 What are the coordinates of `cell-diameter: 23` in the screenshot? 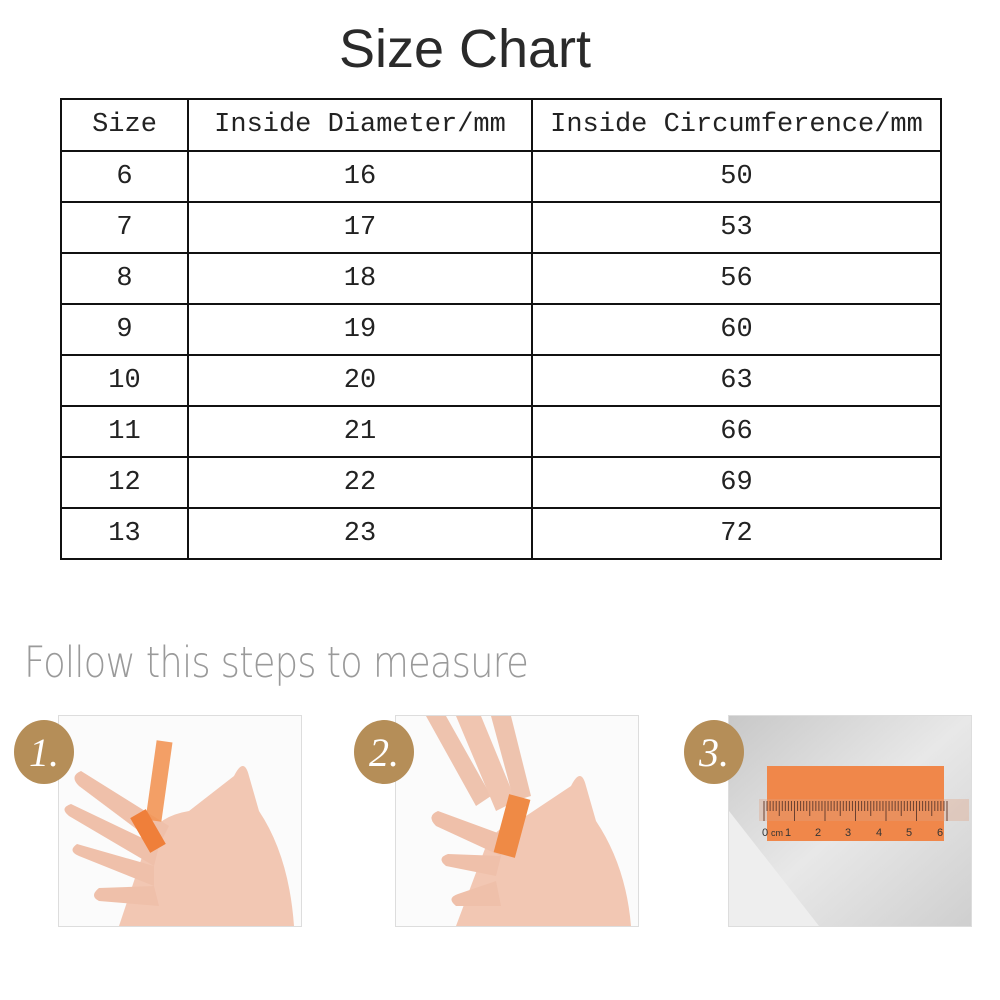 It's located at (360, 533).